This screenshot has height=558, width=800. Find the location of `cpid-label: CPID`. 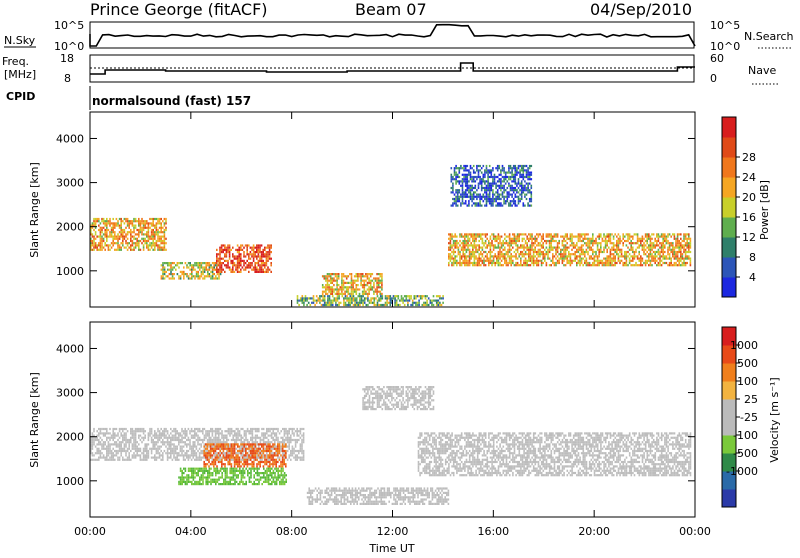

cpid-label: CPID is located at coordinates (20, 96).